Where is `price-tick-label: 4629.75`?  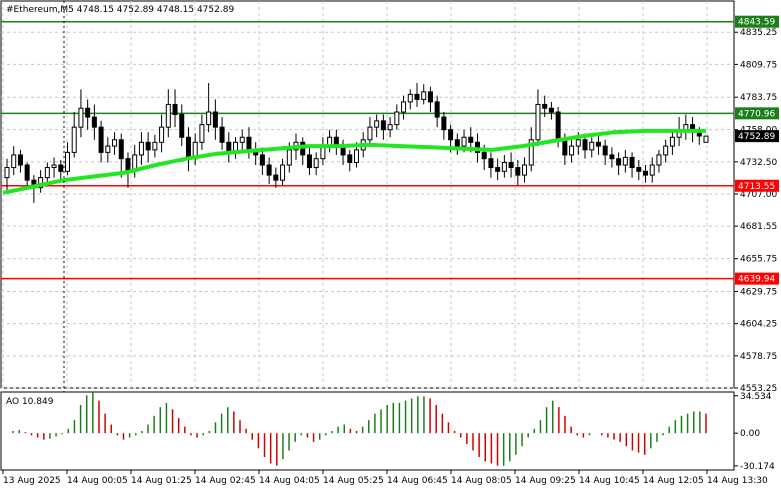 price-tick-label: 4629.75 is located at coordinates (758, 292).